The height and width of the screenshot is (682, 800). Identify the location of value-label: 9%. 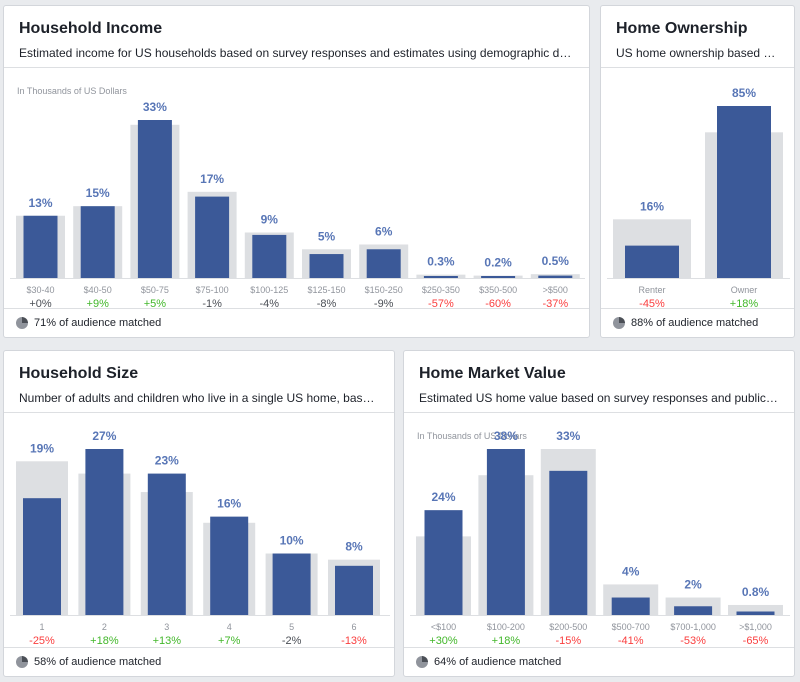
(270, 220).